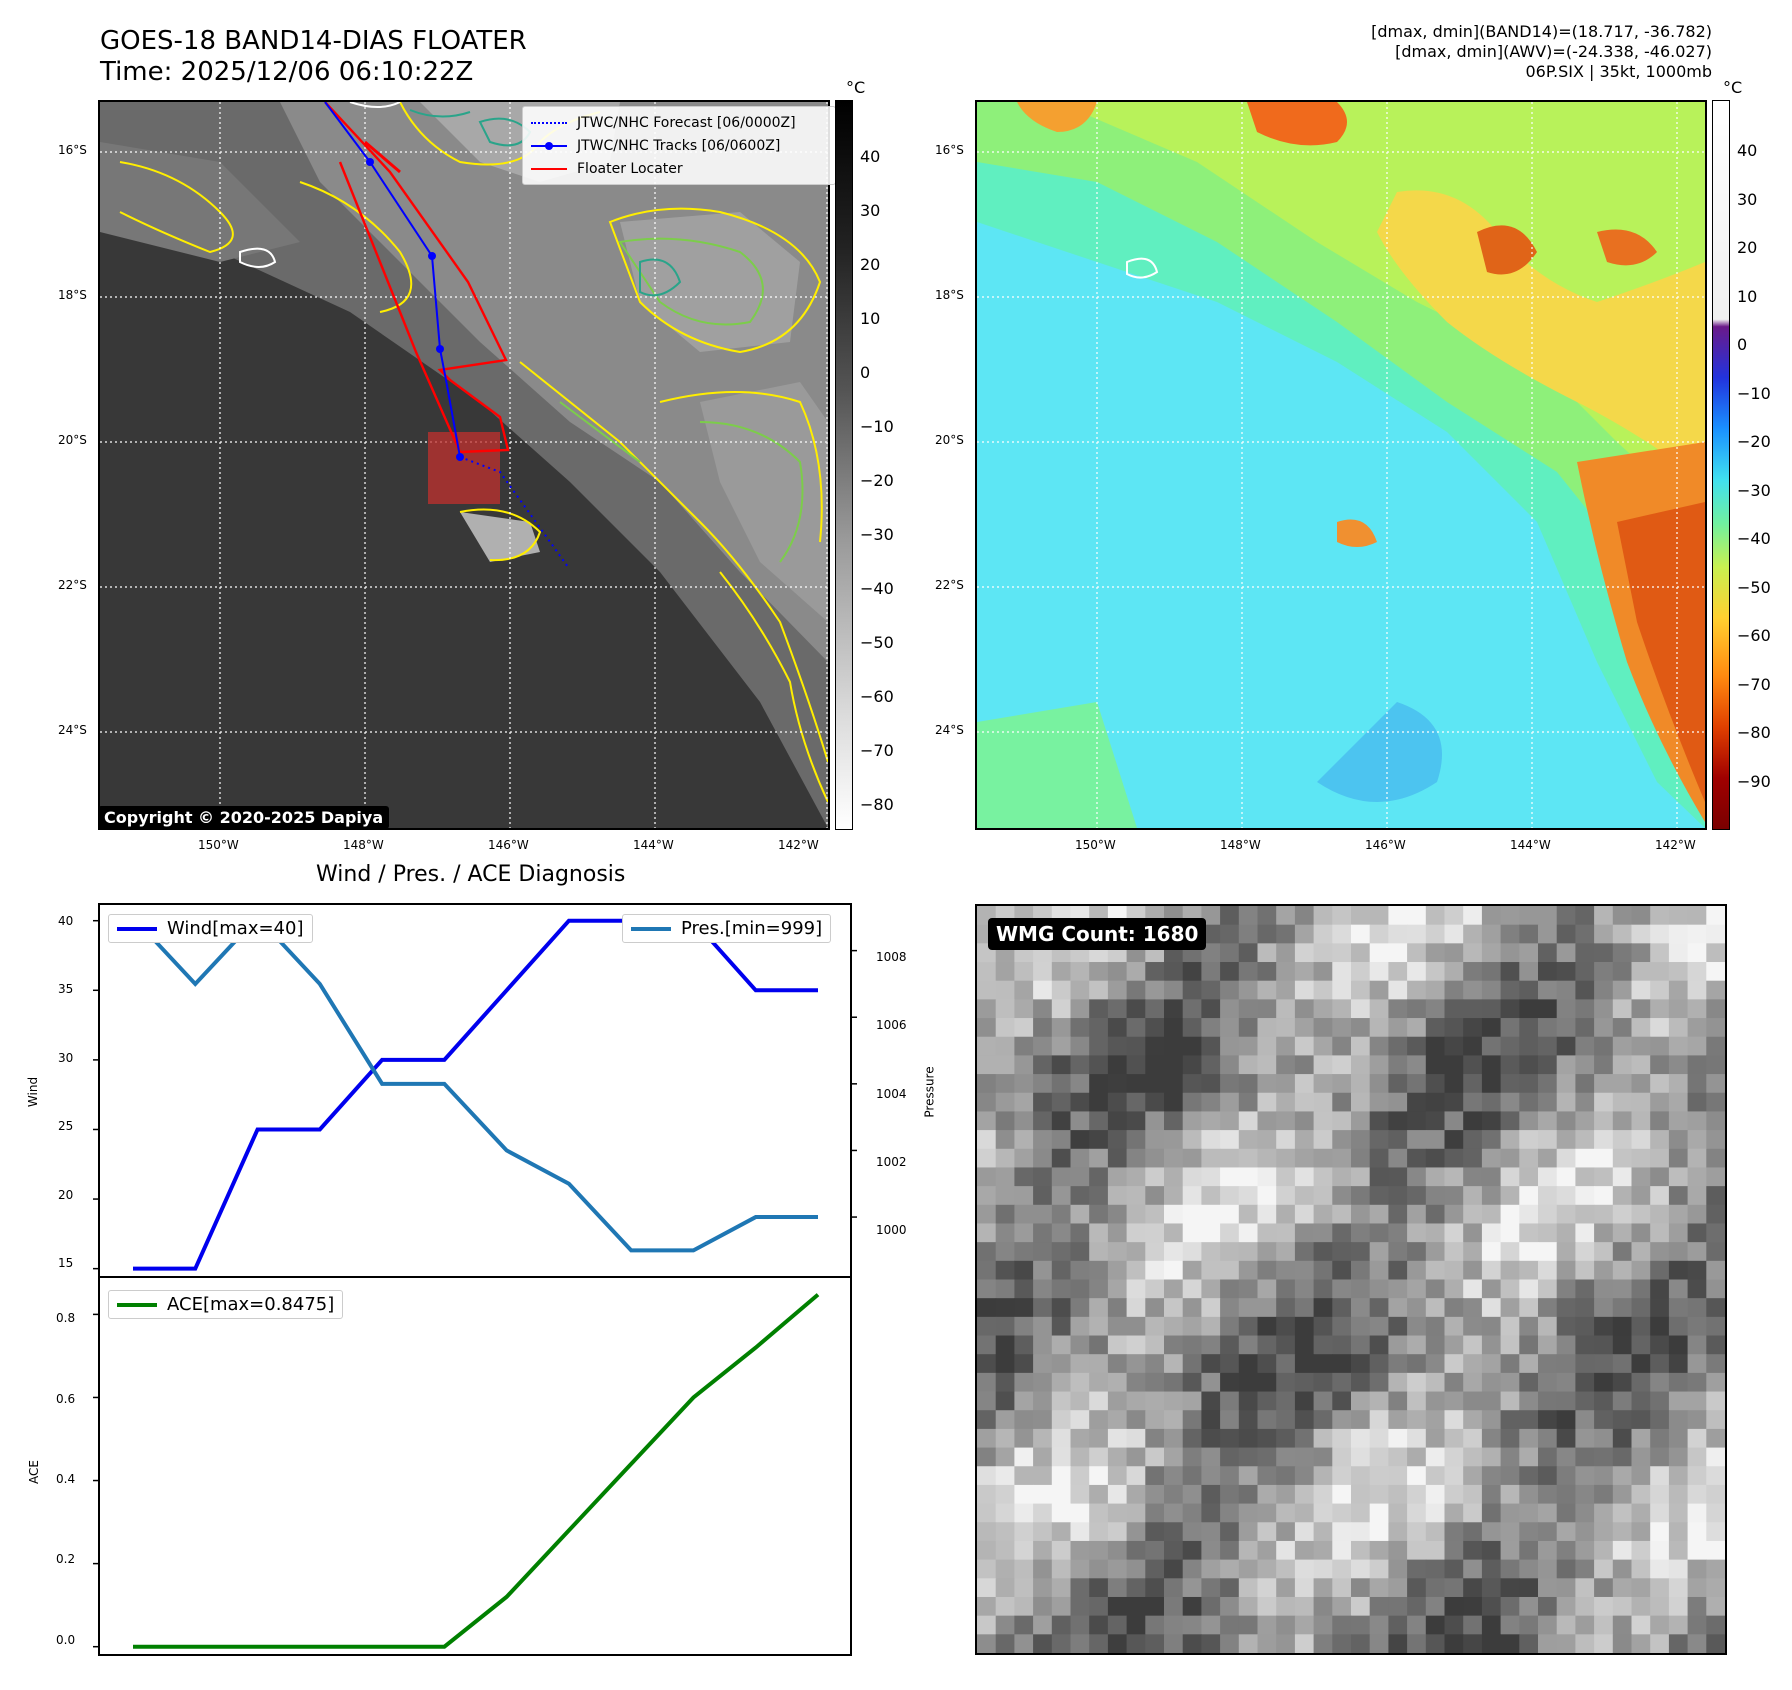 The height and width of the screenshot is (1690, 1792). Describe the element at coordinates (66, 1195) in the screenshot. I see `wind-tick-4: 20` at that location.